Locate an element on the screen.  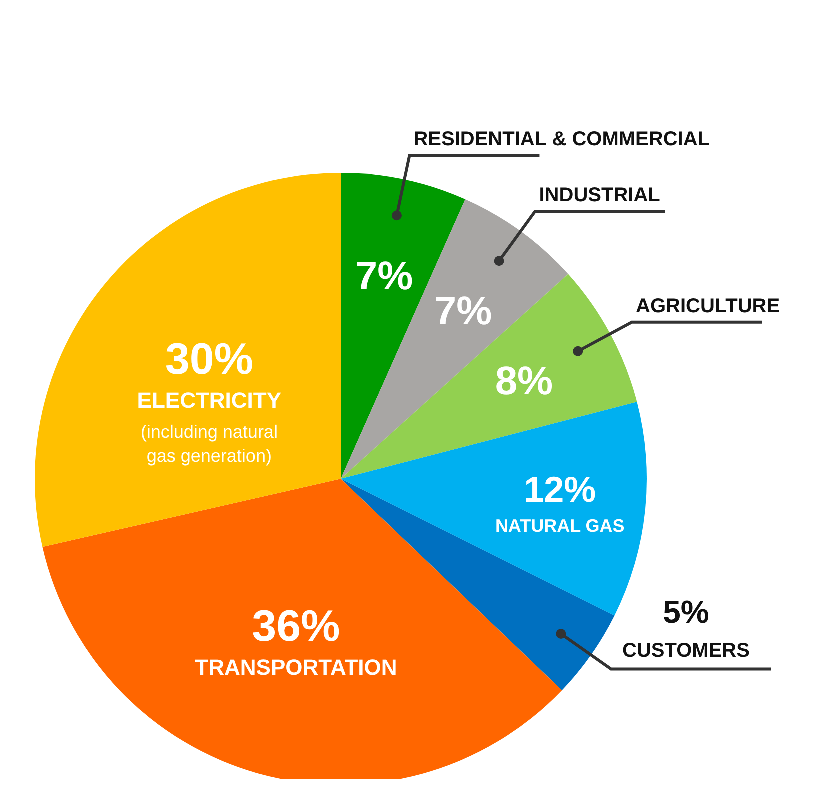
slice-label: CUSTOMERS is located at coordinates (686, 651).